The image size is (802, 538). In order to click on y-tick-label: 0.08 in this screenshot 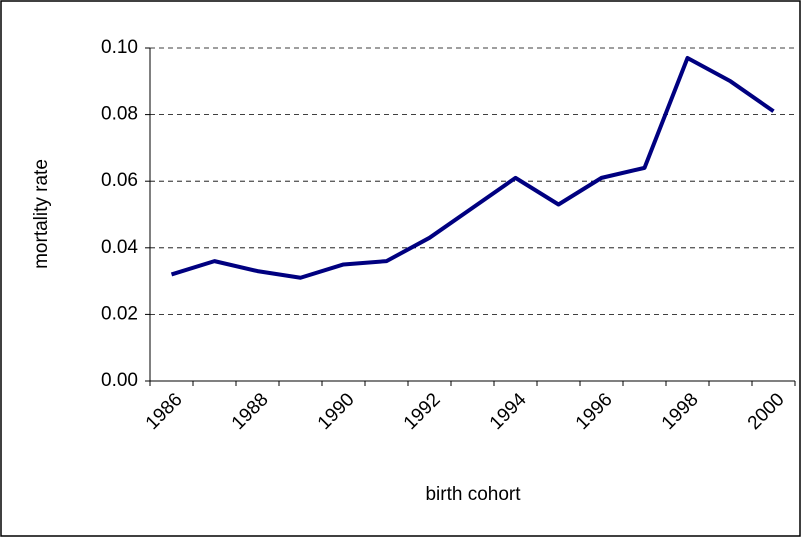, I will do `click(119, 114)`.